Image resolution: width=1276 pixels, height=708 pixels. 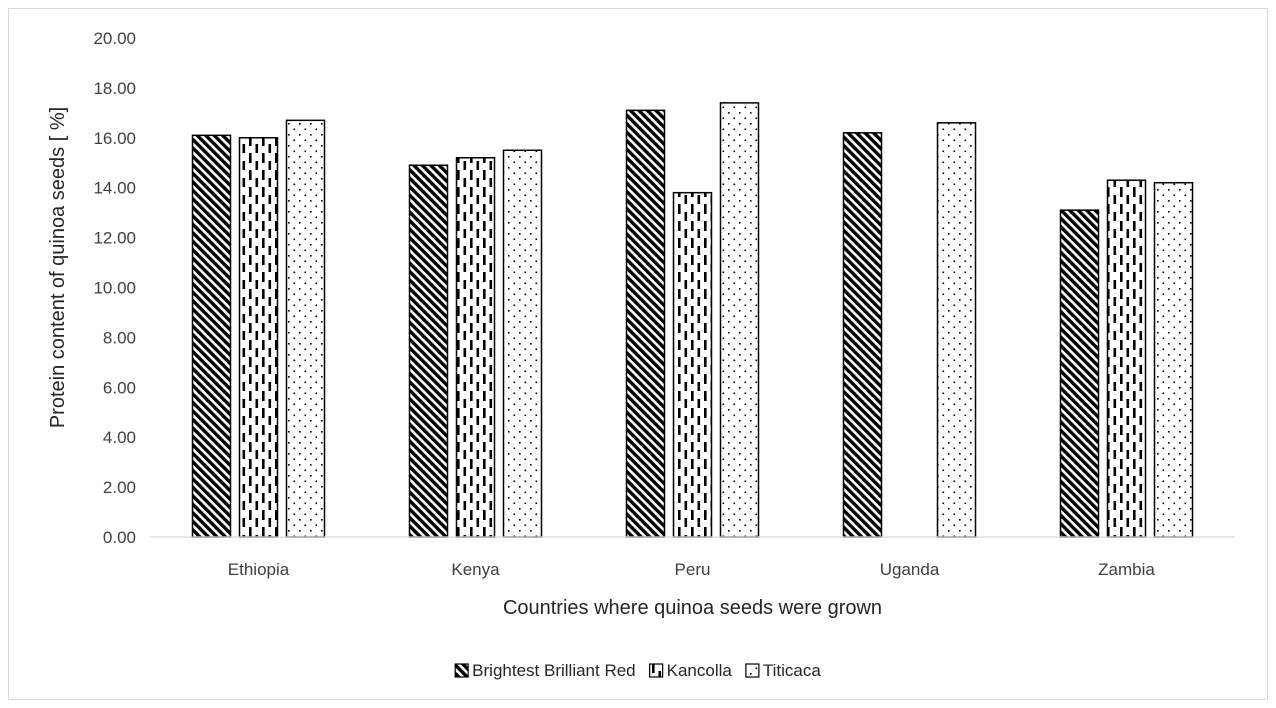 I want to click on y-tick-label: 4.00, so click(x=119, y=437).